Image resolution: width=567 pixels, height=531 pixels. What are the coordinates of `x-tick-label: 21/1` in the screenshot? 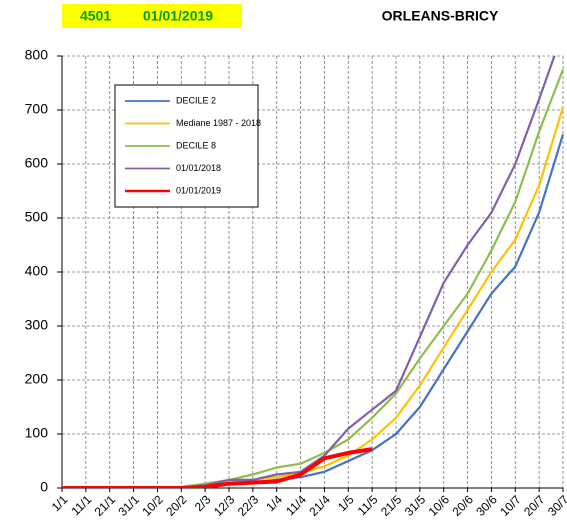 It's located at (105, 505).